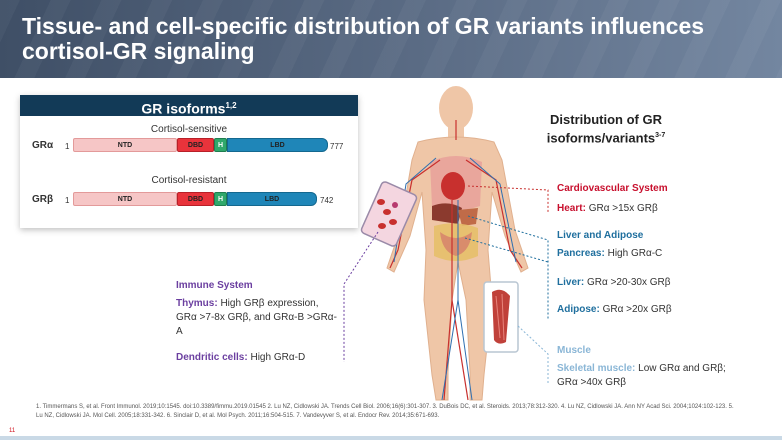 This screenshot has height=440, width=782. Describe the element at coordinates (197, 303) in the screenshot. I see `thymus-label: Thymus:` at that location.